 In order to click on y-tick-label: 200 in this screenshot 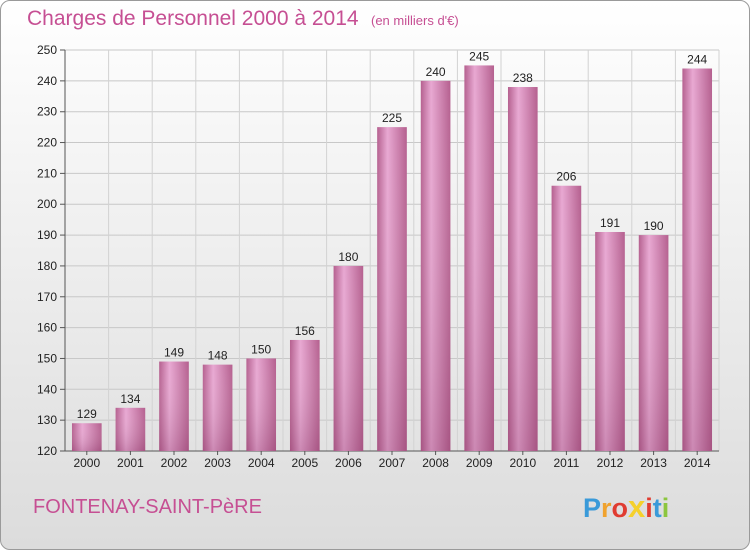, I will do `click(47, 204)`.